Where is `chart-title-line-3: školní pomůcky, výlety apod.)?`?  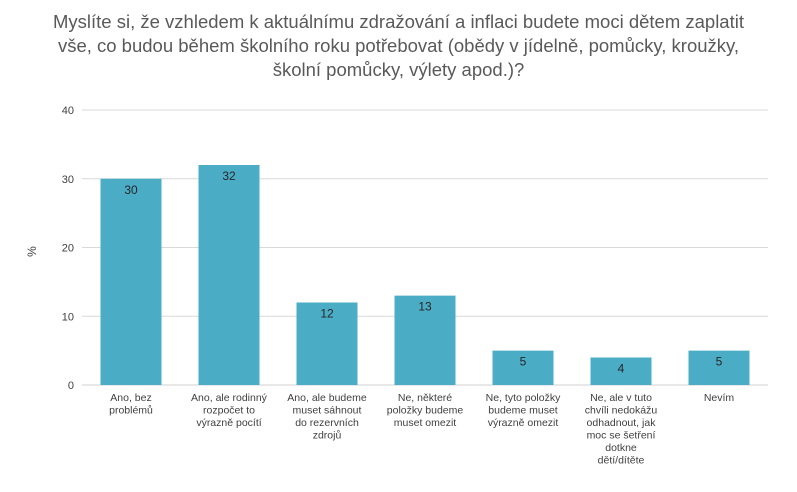
chart-title-line-3: školní pomůcky, výlety apod.)? is located at coordinates (398, 69).